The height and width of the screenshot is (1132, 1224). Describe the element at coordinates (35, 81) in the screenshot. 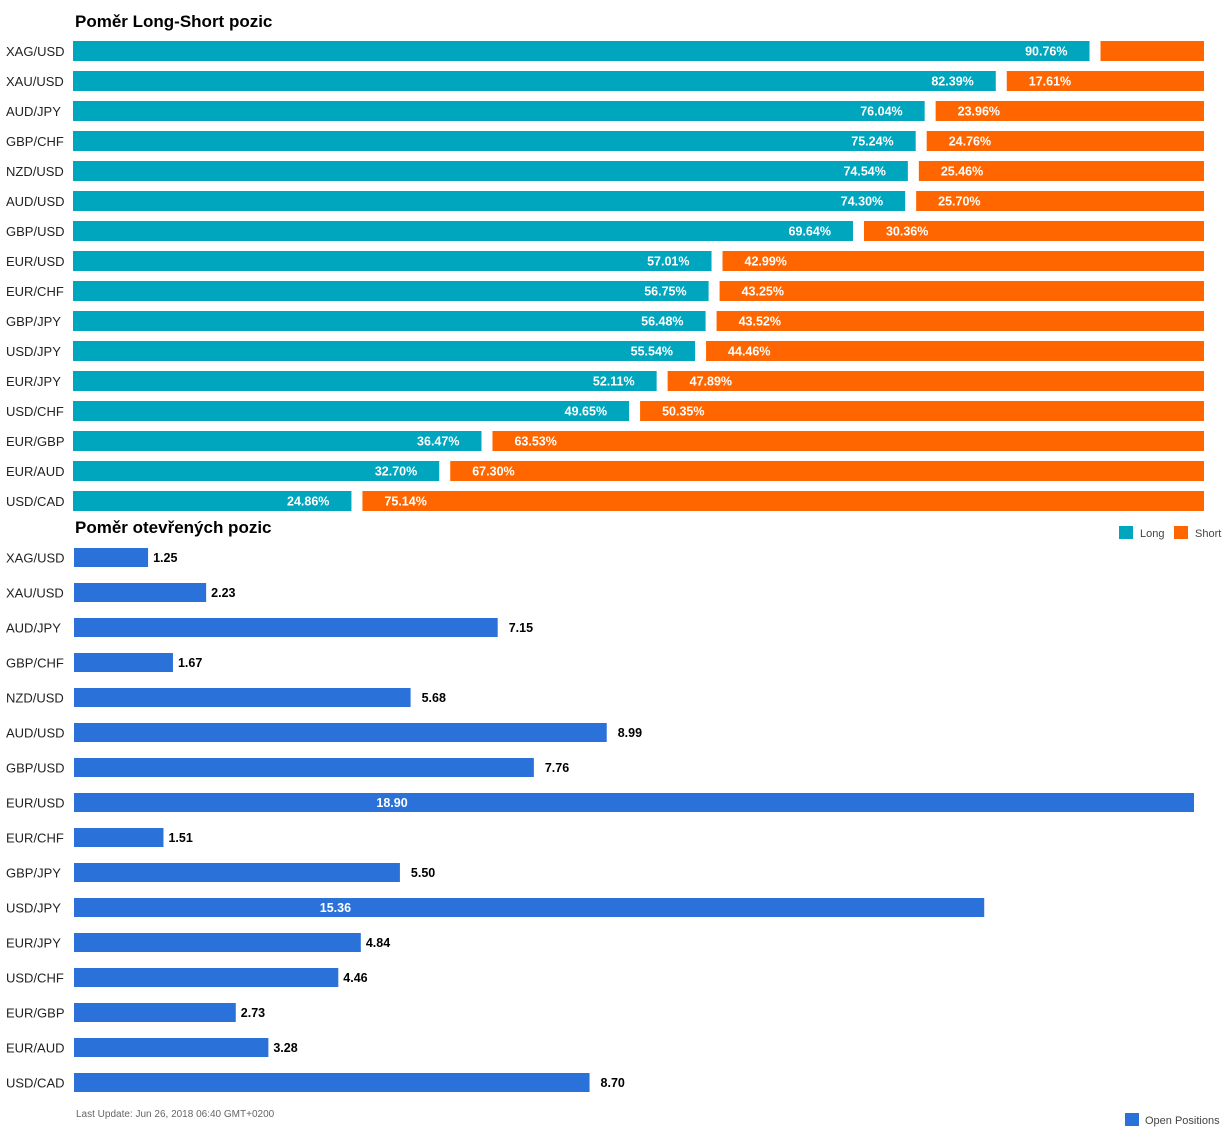

I see `ls-category-label: XAU/USD` at that location.